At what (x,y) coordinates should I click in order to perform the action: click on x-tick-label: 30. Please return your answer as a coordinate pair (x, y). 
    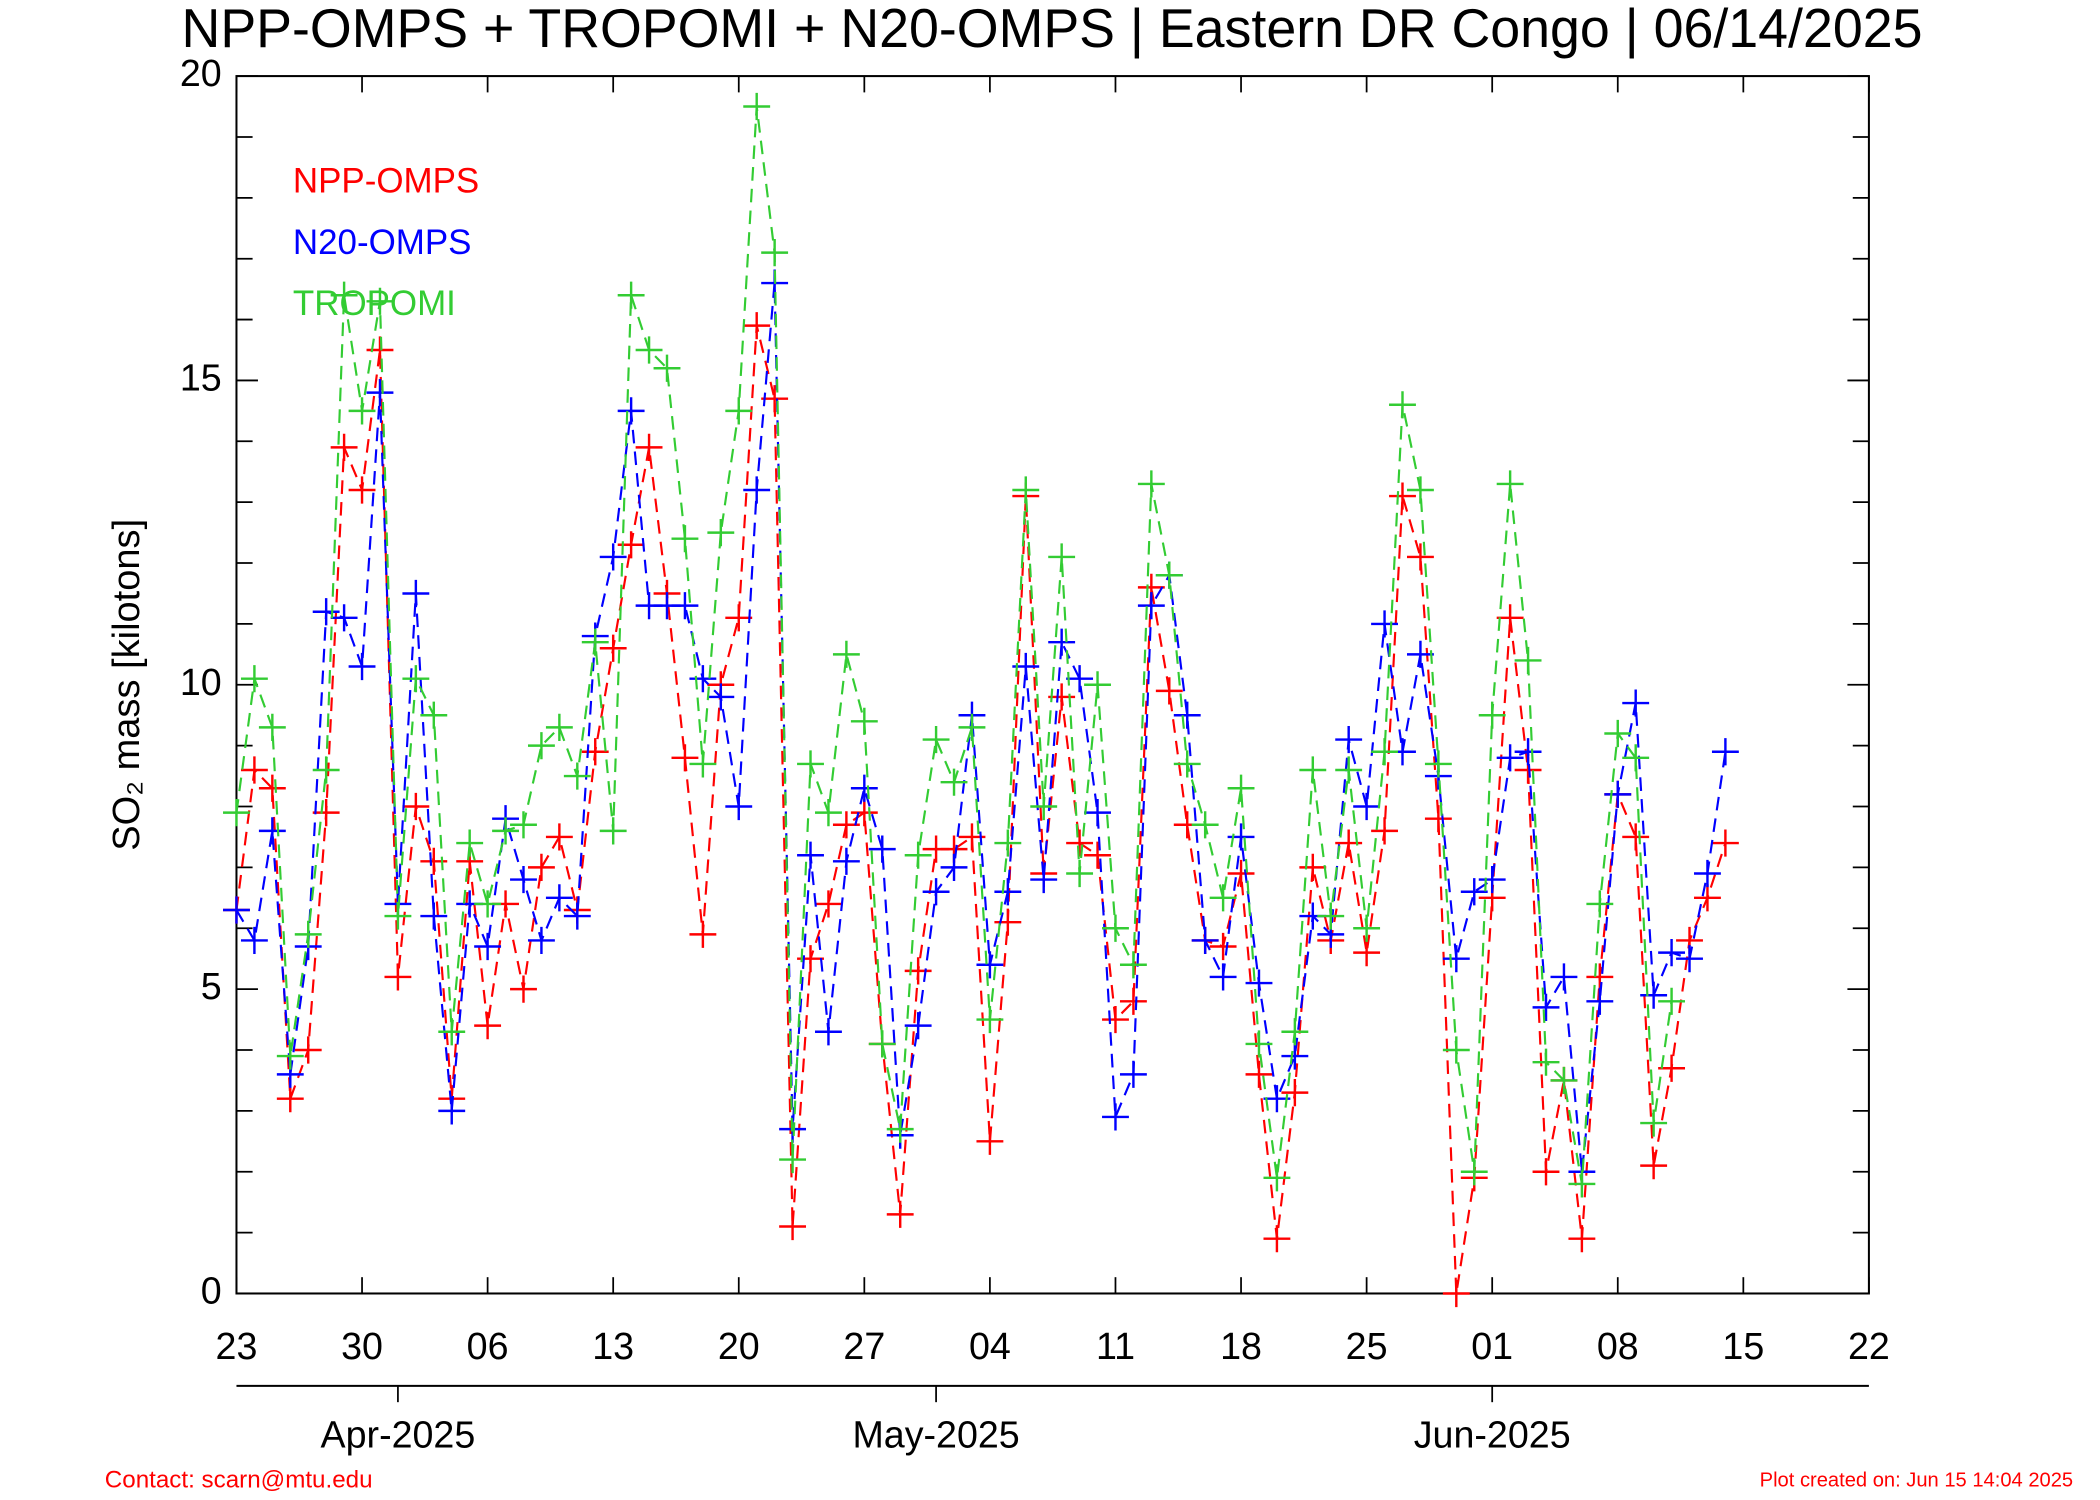
    Looking at the image, I should click on (362, 1347).